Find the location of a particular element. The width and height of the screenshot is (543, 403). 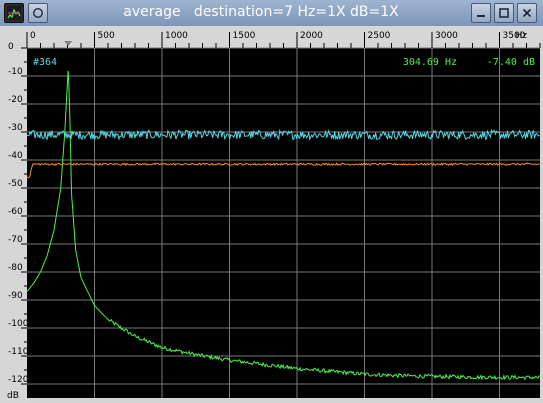

series-line-noise-floor is located at coordinates (283, 134).